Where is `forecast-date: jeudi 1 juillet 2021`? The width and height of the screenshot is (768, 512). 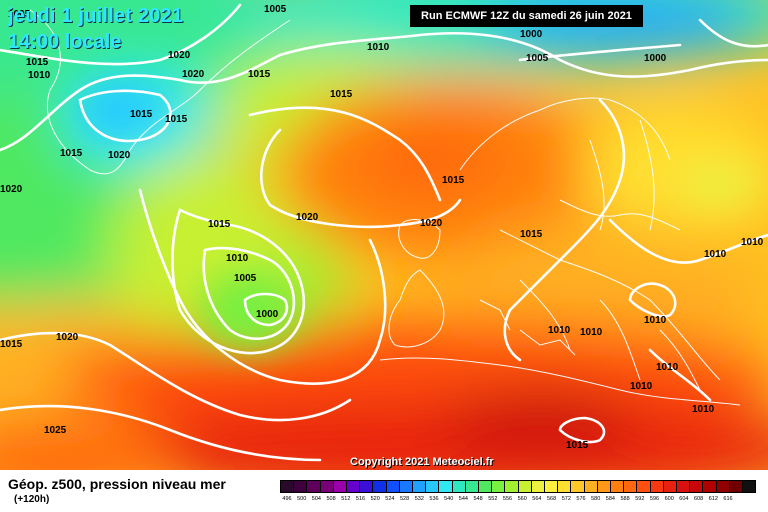 forecast-date: jeudi 1 juillet 2021 is located at coordinates (96, 16).